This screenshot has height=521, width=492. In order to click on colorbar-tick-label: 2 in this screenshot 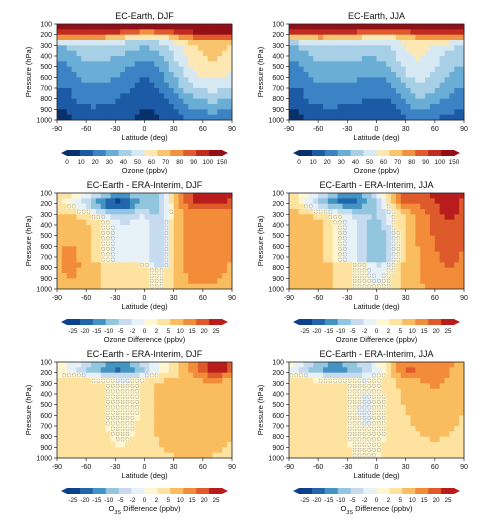, I will do `click(157, 331)`.